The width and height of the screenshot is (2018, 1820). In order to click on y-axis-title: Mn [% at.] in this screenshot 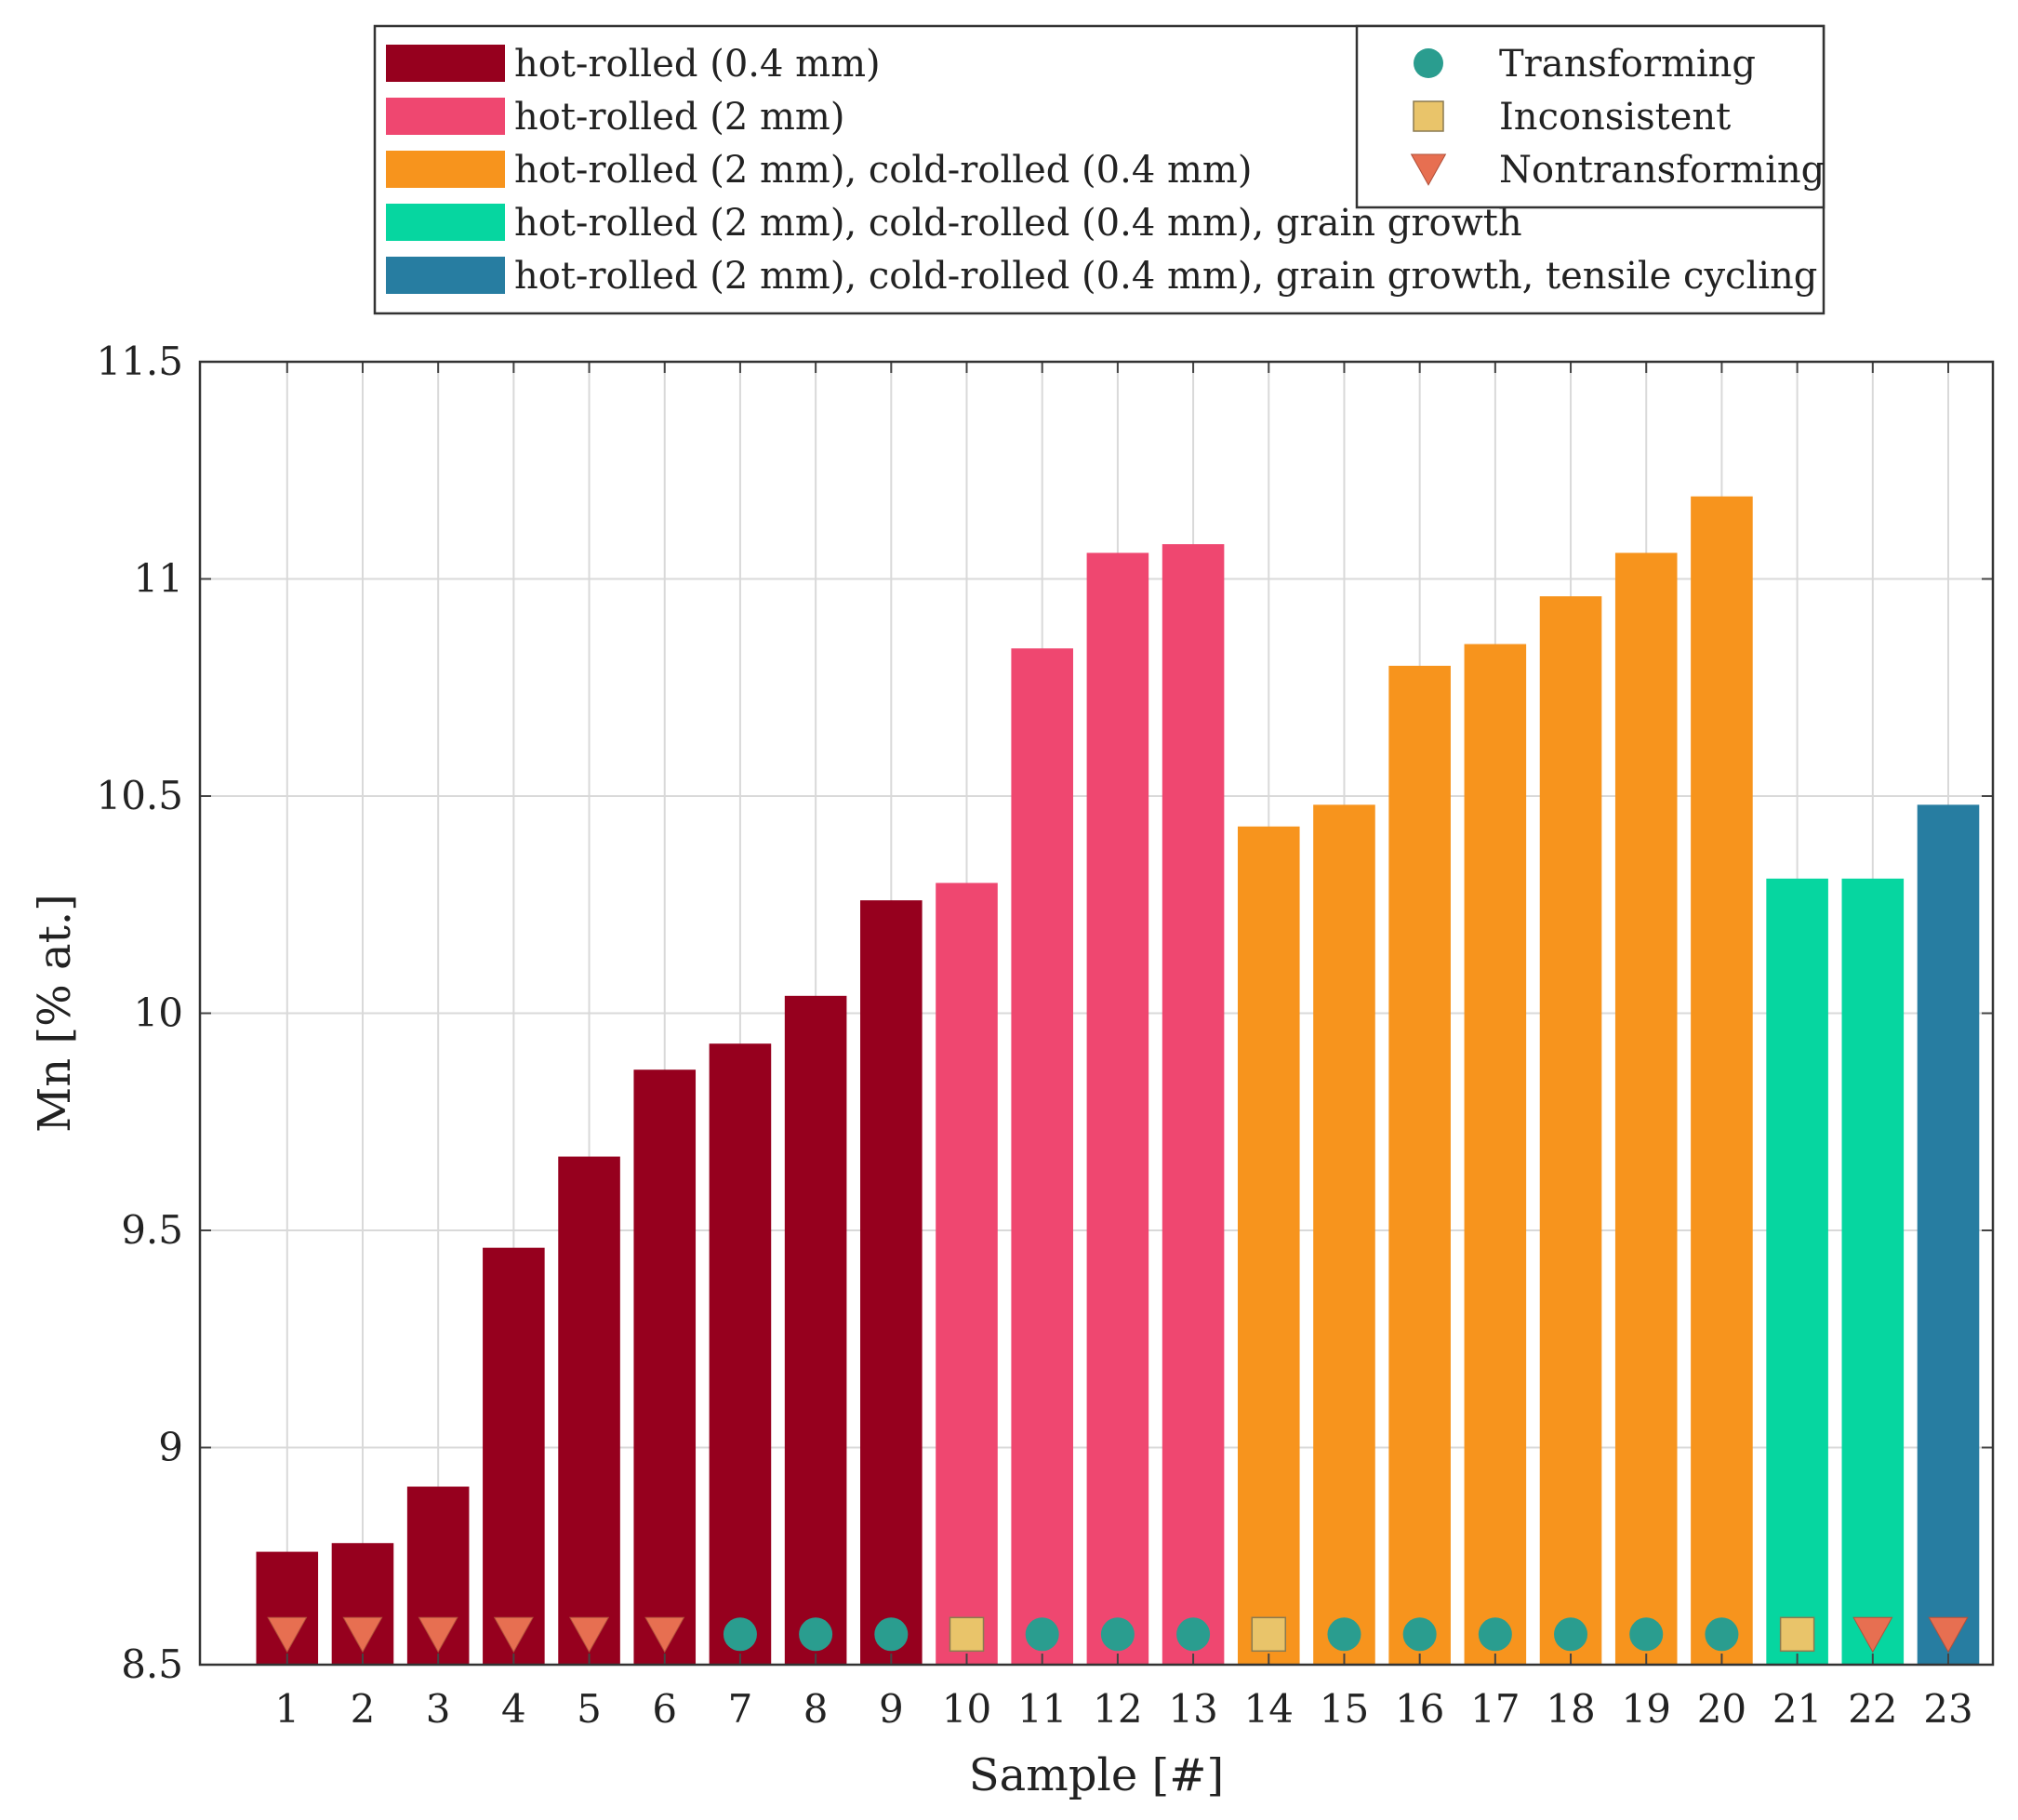, I will do `click(55, 1013)`.